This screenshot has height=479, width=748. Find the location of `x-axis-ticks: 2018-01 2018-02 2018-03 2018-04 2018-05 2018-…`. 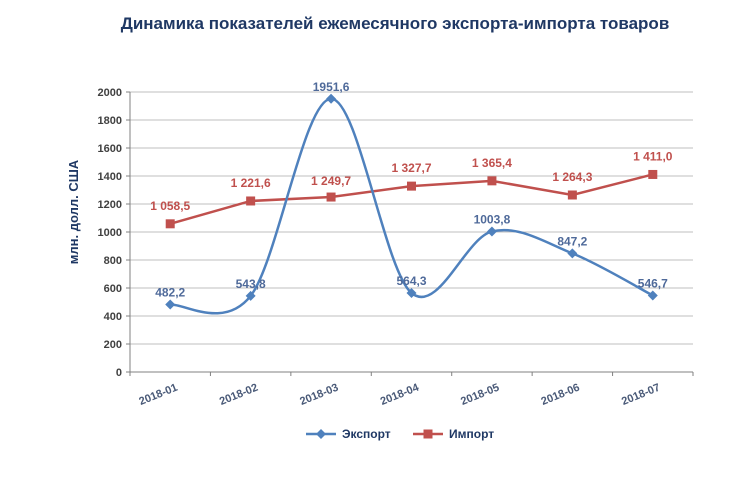

x-axis-ticks: 2018-01 2018-02 2018-03 2018-04 2018-05 2018-… is located at coordinates (399, 394).